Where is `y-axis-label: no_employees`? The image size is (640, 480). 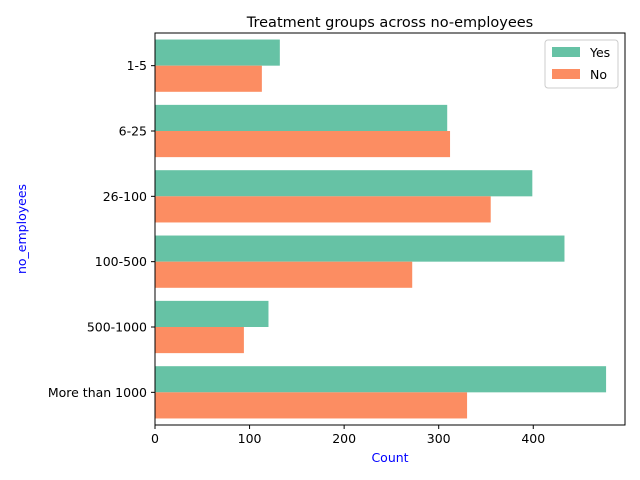 y-axis-label: no_employees is located at coordinates (21, 229).